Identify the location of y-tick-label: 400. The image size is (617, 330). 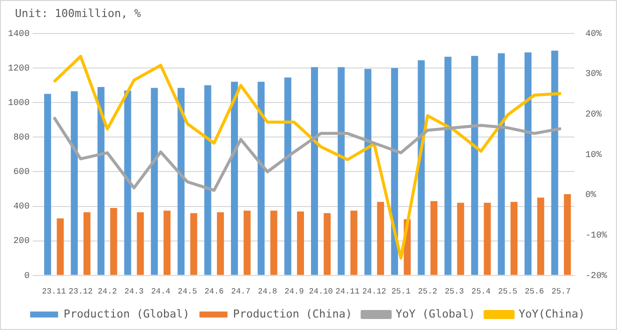
(21, 207).